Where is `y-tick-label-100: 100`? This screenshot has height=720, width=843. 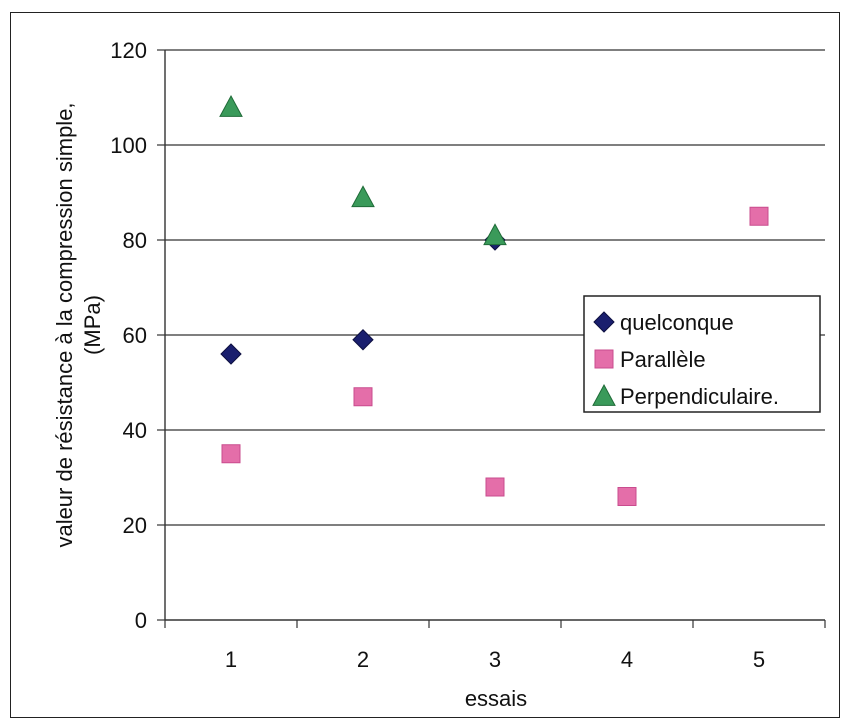 y-tick-label-100: 100 is located at coordinates (128, 145).